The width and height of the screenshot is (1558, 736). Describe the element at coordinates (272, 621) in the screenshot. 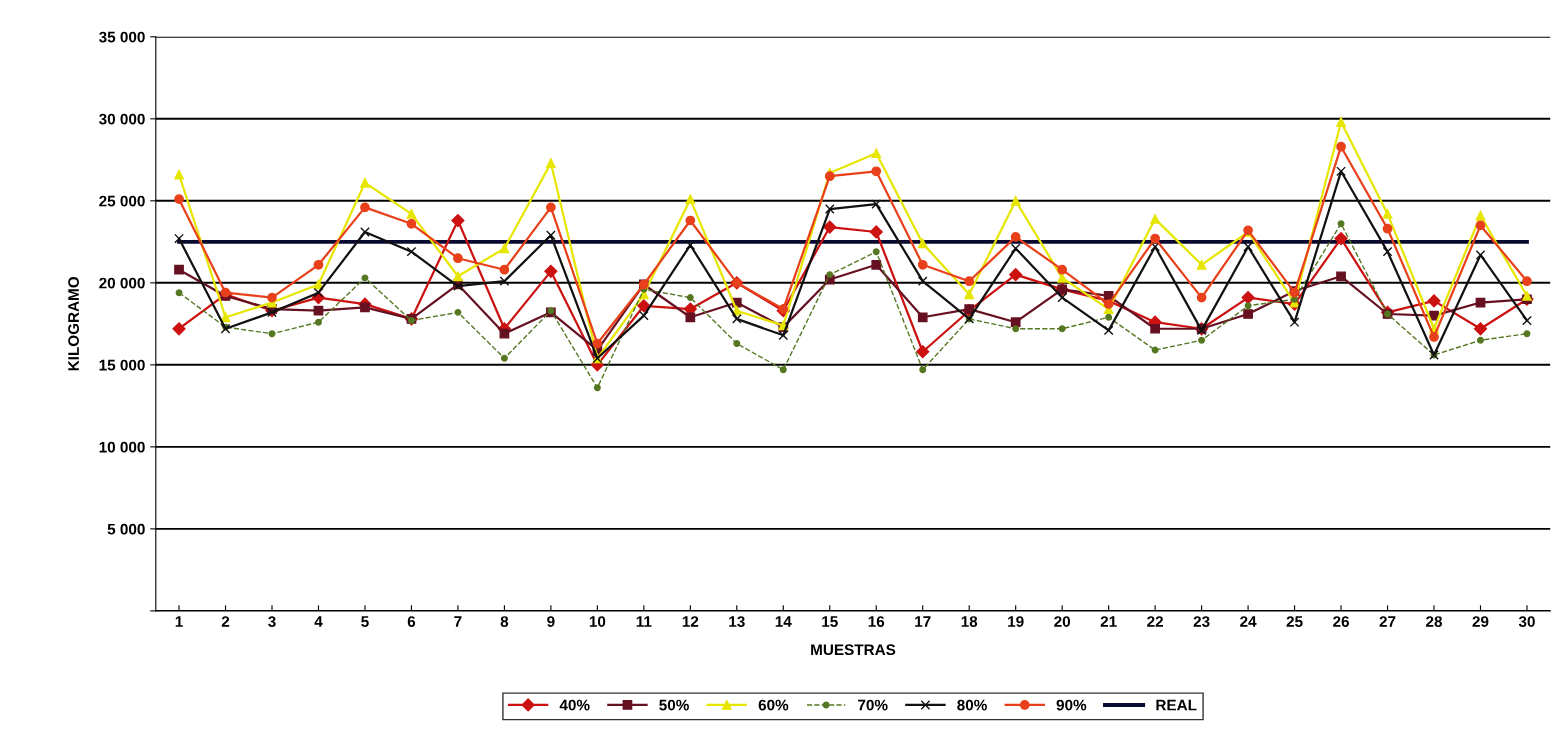

I see `x-tick-label: 3` at that location.